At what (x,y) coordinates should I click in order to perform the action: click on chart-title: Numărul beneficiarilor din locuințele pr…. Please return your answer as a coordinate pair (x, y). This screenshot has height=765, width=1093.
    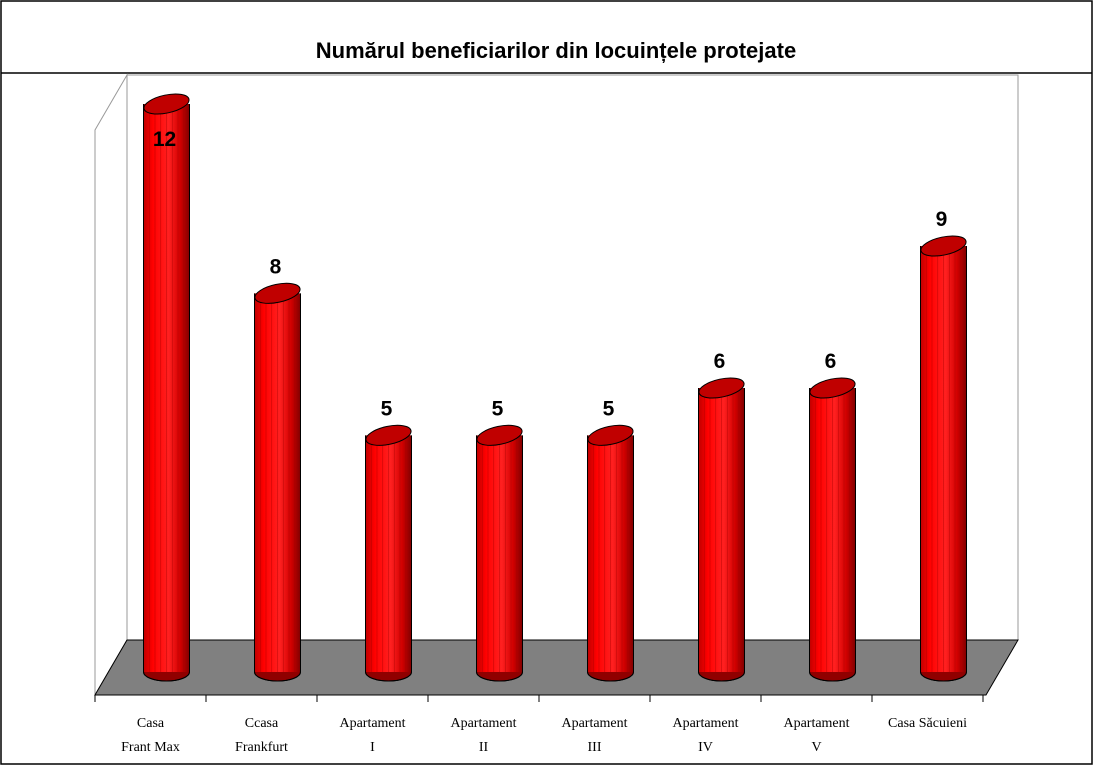
    Looking at the image, I should click on (556, 50).